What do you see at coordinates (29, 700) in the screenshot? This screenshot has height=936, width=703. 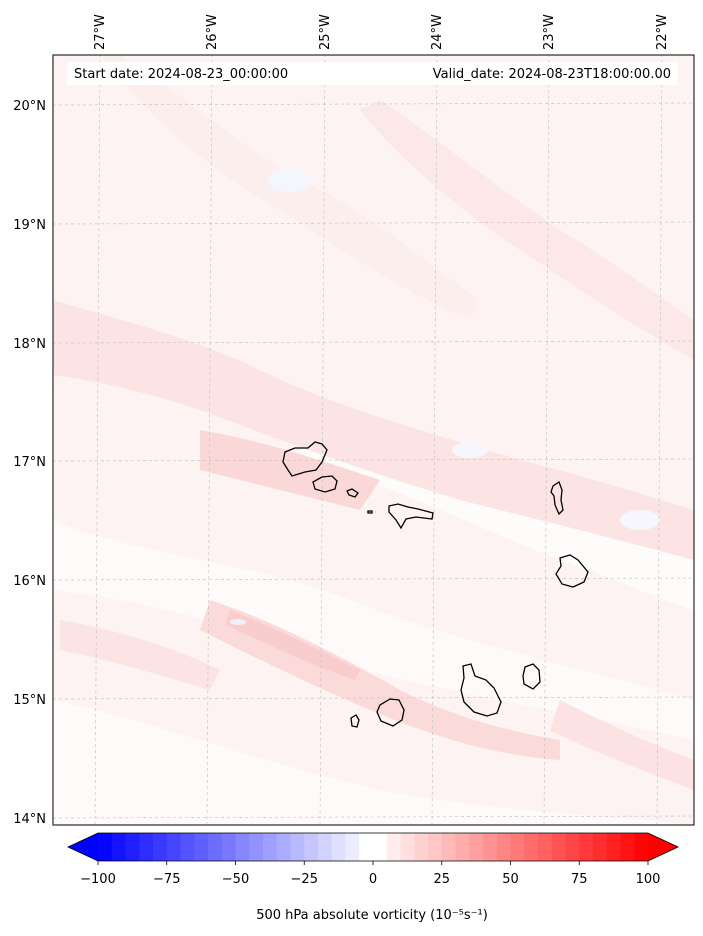 I see `latitude-tick-label: 15°N` at bounding box center [29, 700].